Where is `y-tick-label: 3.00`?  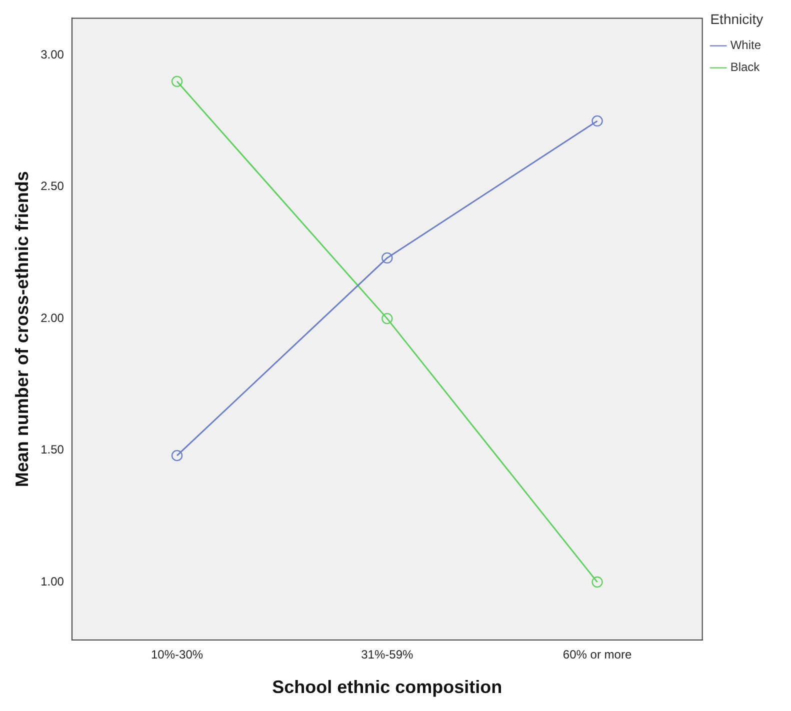
y-tick-label: 3.00 is located at coordinates (52, 54).